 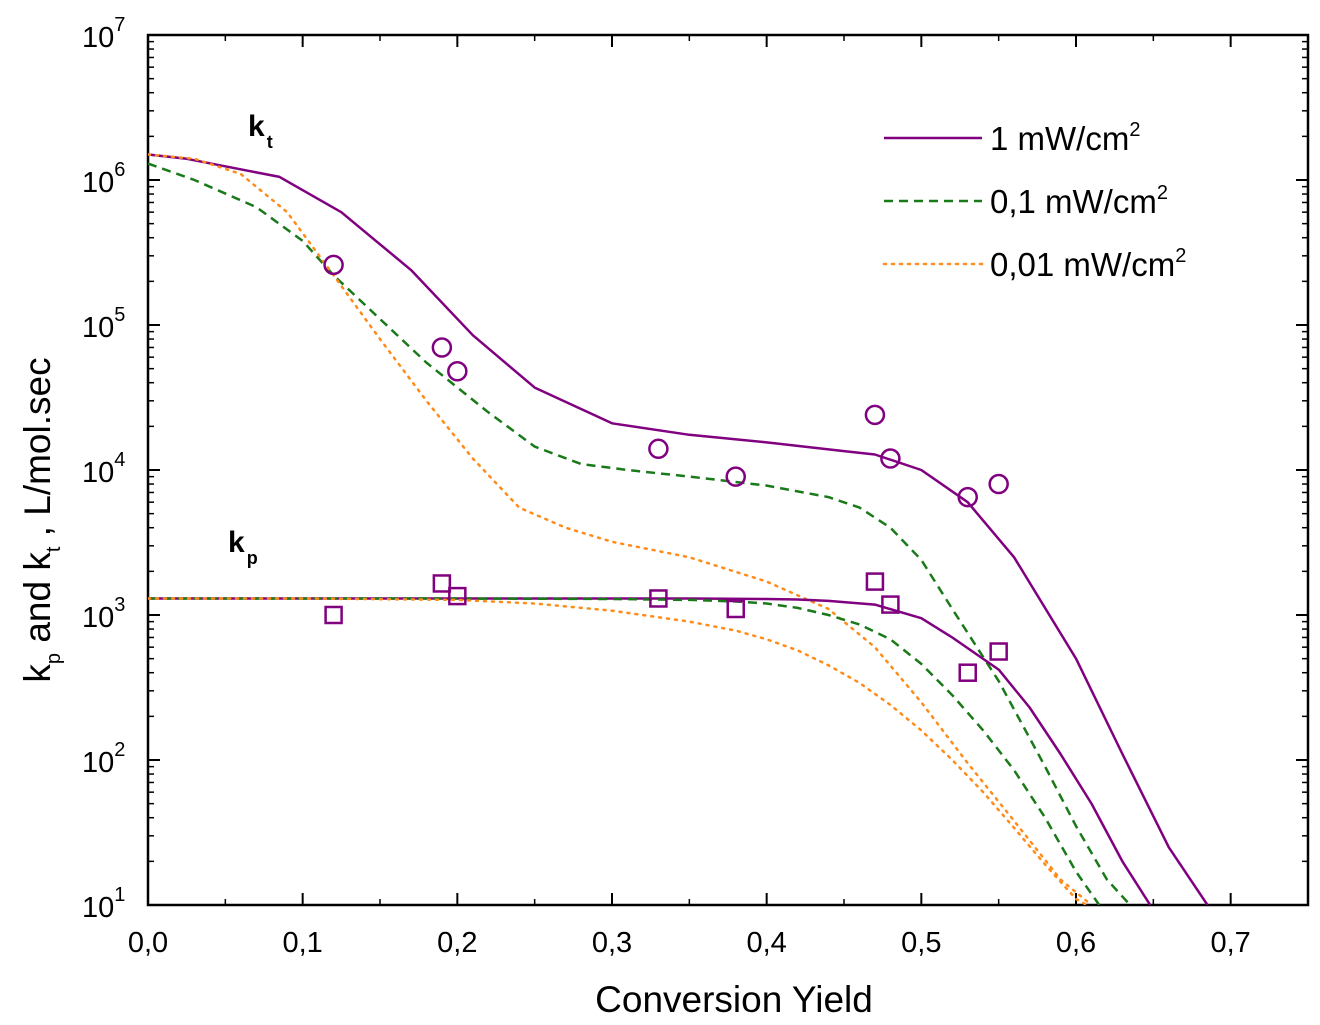 What do you see at coordinates (921, 943) in the screenshot?
I see `x-tick-label: 0,5` at bounding box center [921, 943].